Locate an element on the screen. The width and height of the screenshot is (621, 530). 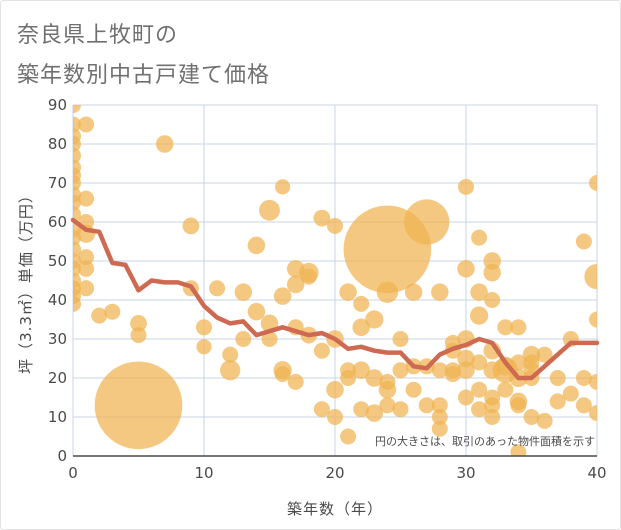
x-tick-labels: 0 10 20 30 40 is located at coordinates (337, 473).